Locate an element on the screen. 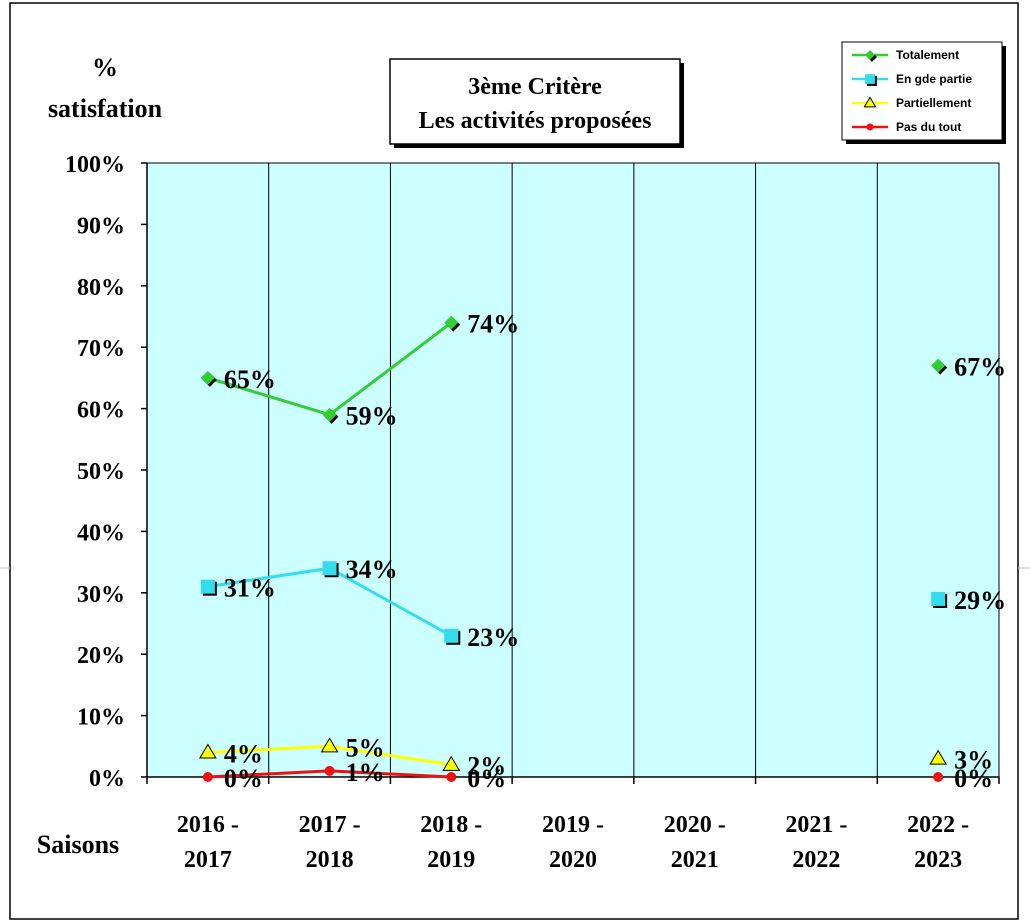 The width and height of the screenshot is (1030, 923). data-label: 67% is located at coordinates (980, 367).